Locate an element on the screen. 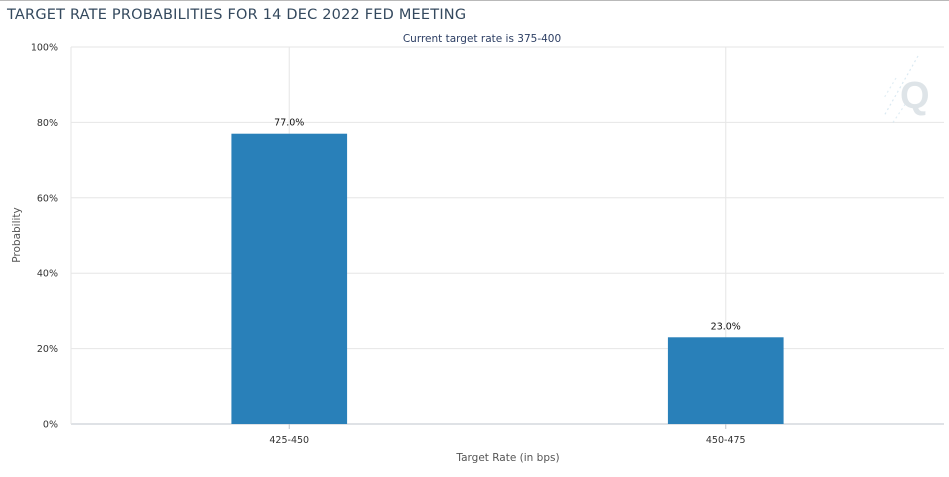 The width and height of the screenshot is (949, 477). top-border is located at coordinates (474, 0).